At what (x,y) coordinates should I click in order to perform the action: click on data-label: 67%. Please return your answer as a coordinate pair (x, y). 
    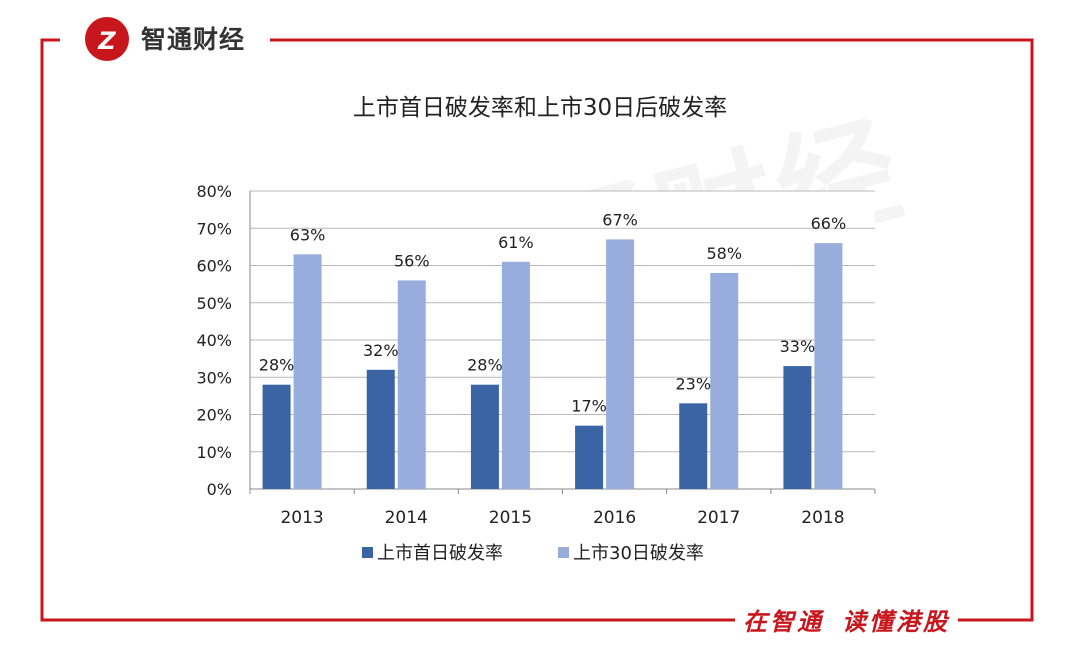
    Looking at the image, I should click on (620, 219).